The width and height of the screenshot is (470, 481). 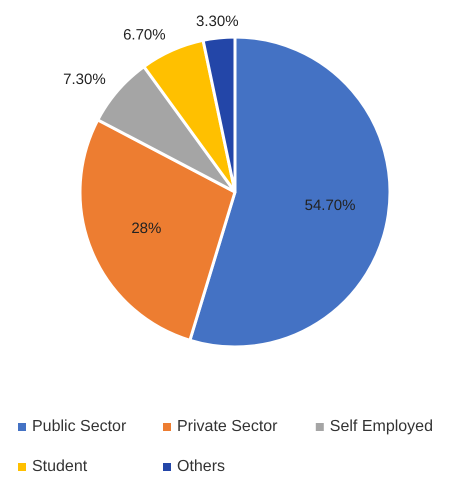 I want to click on data-label: 6.70%, so click(x=144, y=35).